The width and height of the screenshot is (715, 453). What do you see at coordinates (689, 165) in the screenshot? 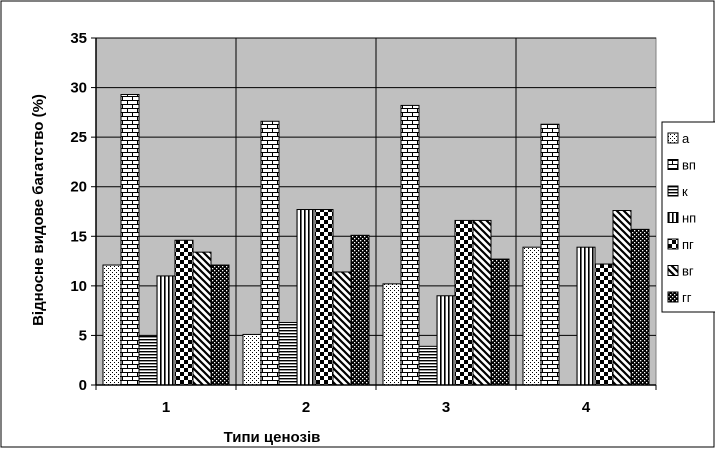
I see `legend-label-вп: вп` at bounding box center [689, 165].